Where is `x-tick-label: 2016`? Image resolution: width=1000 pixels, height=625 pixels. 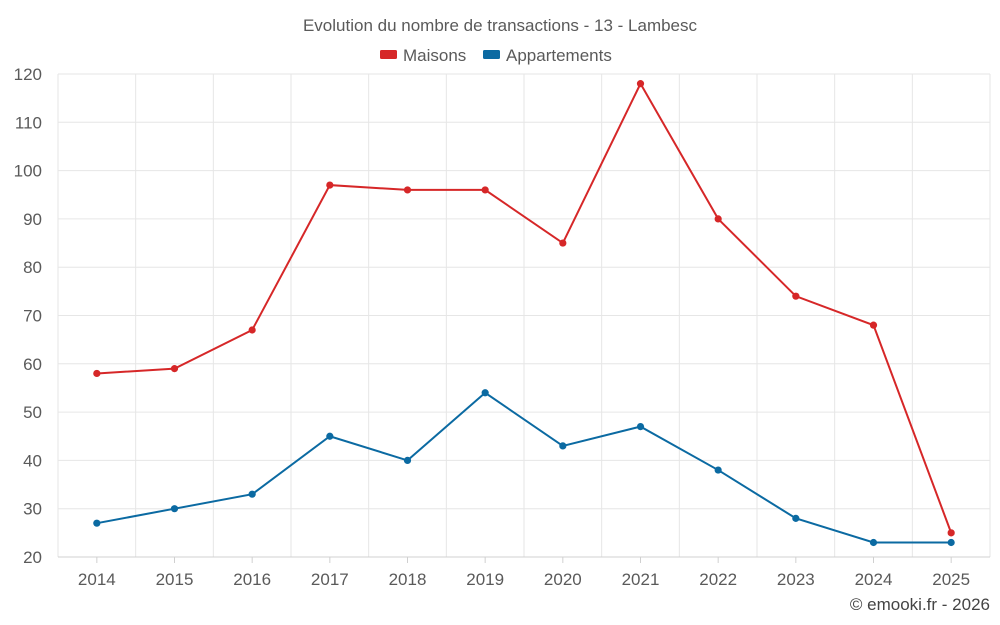
x-tick-label: 2016 is located at coordinates (252, 579).